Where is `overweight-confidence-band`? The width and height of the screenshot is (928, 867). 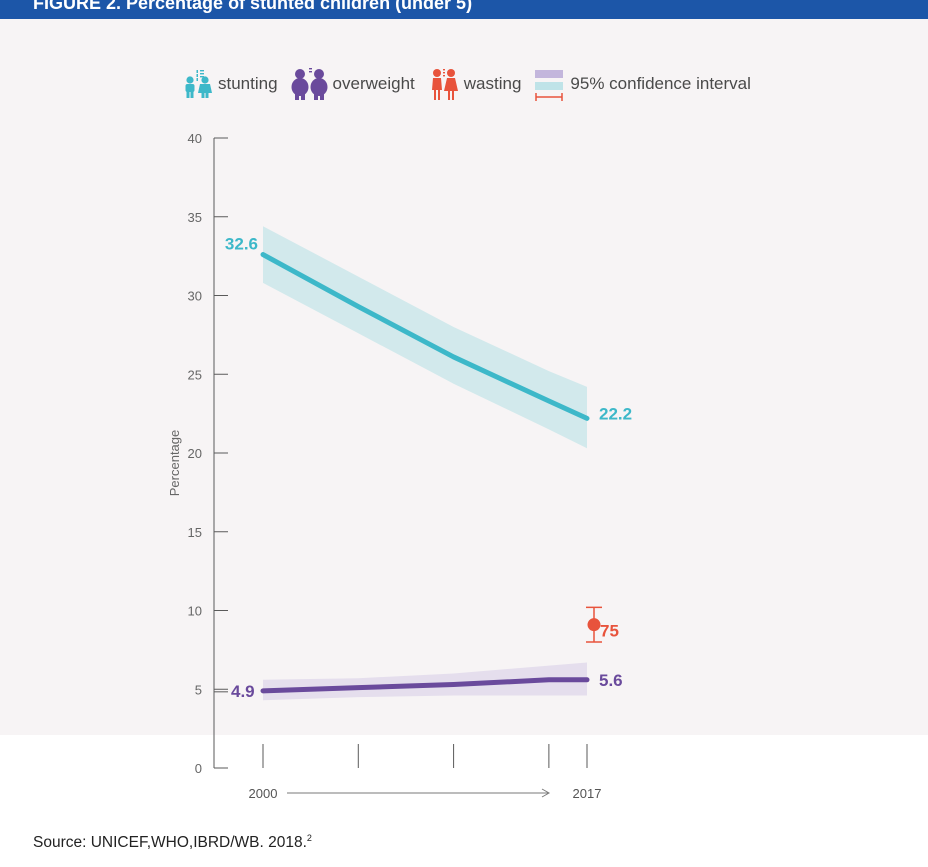
overweight-confidence-band is located at coordinates (425, 681).